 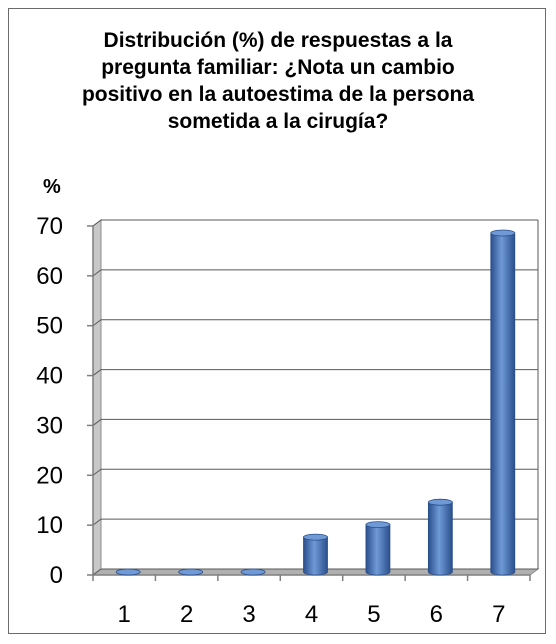 I want to click on x-axis-ticks: 1 2 3 4 5 6 7, so click(x=311, y=601).